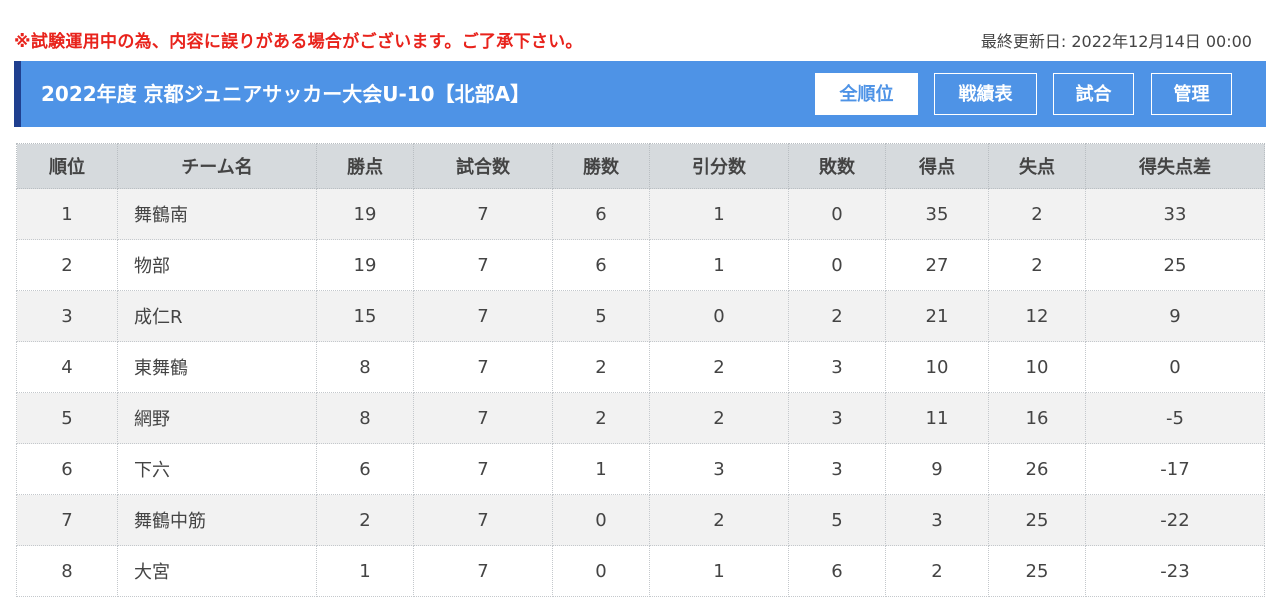  What do you see at coordinates (1175, 469) in the screenshot?
I see `cell-goal-difference: -17` at bounding box center [1175, 469].